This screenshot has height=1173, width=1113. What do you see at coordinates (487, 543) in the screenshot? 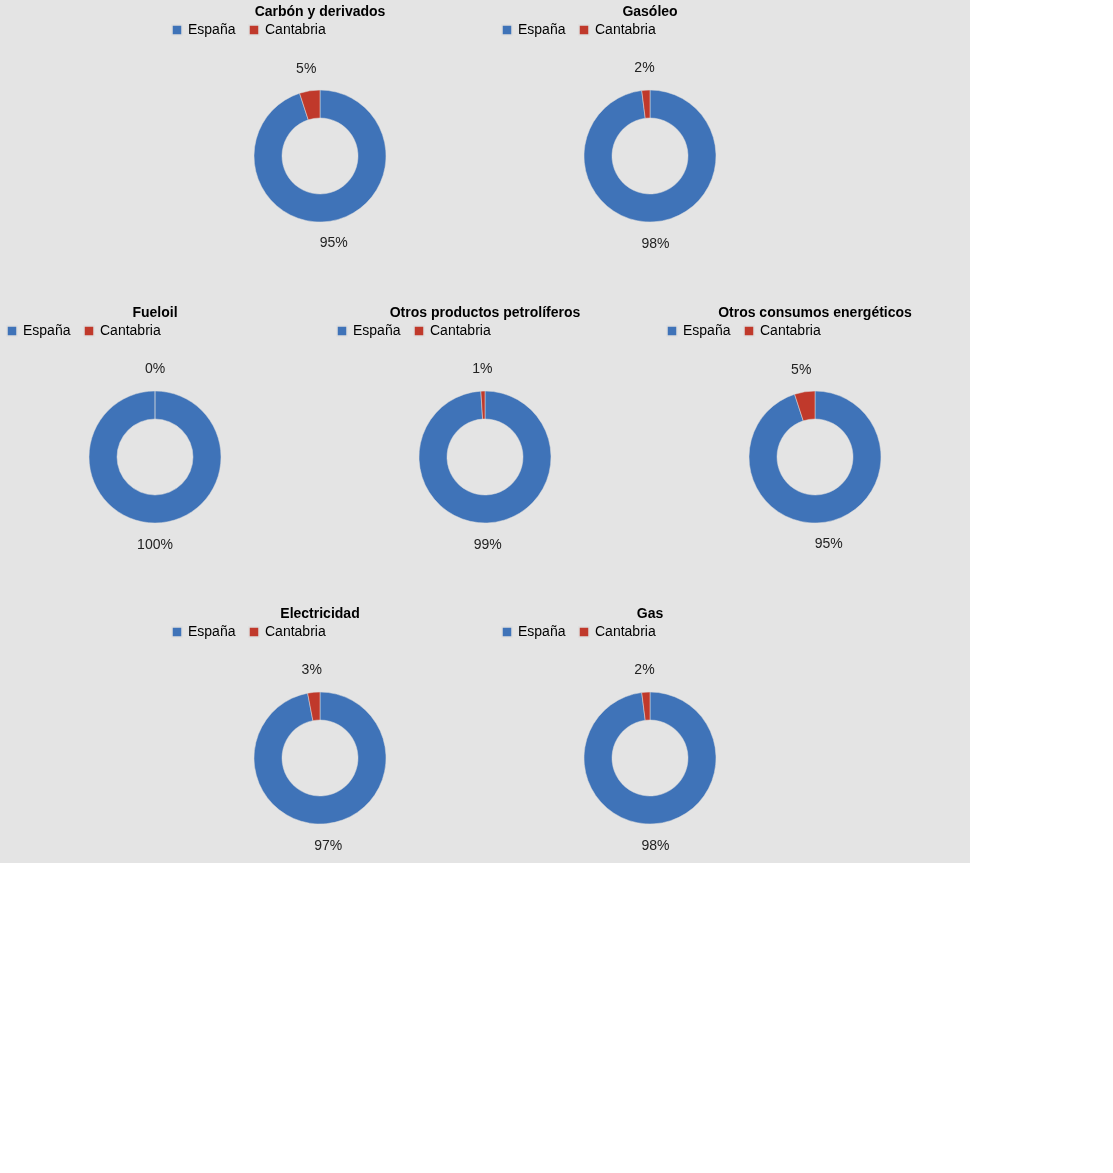
I see `data-label: 99%` at bounding box center [487, 543].